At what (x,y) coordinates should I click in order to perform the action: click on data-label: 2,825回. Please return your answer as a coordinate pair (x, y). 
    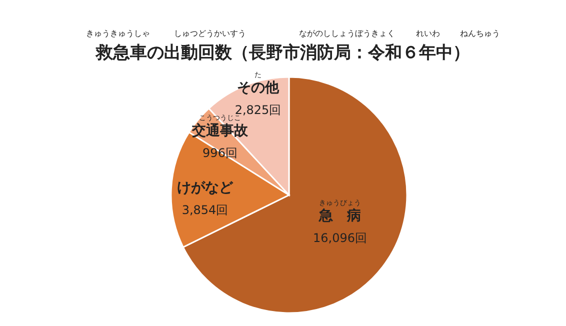
    Looking at the image, I should click on (258, 110).